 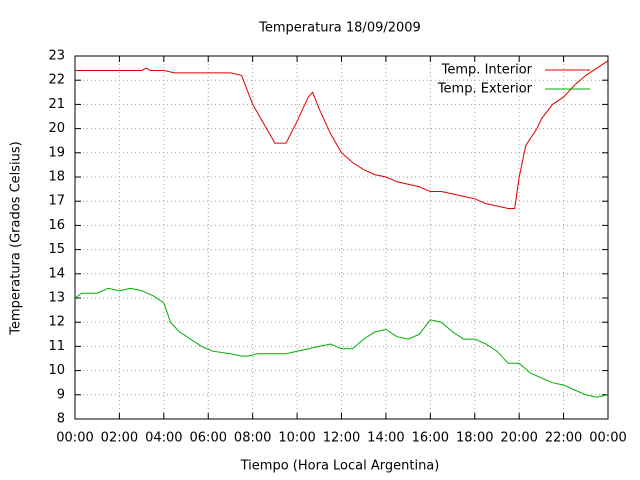 I want to click on y-tick-label: 17, so click(x=56, y=201).